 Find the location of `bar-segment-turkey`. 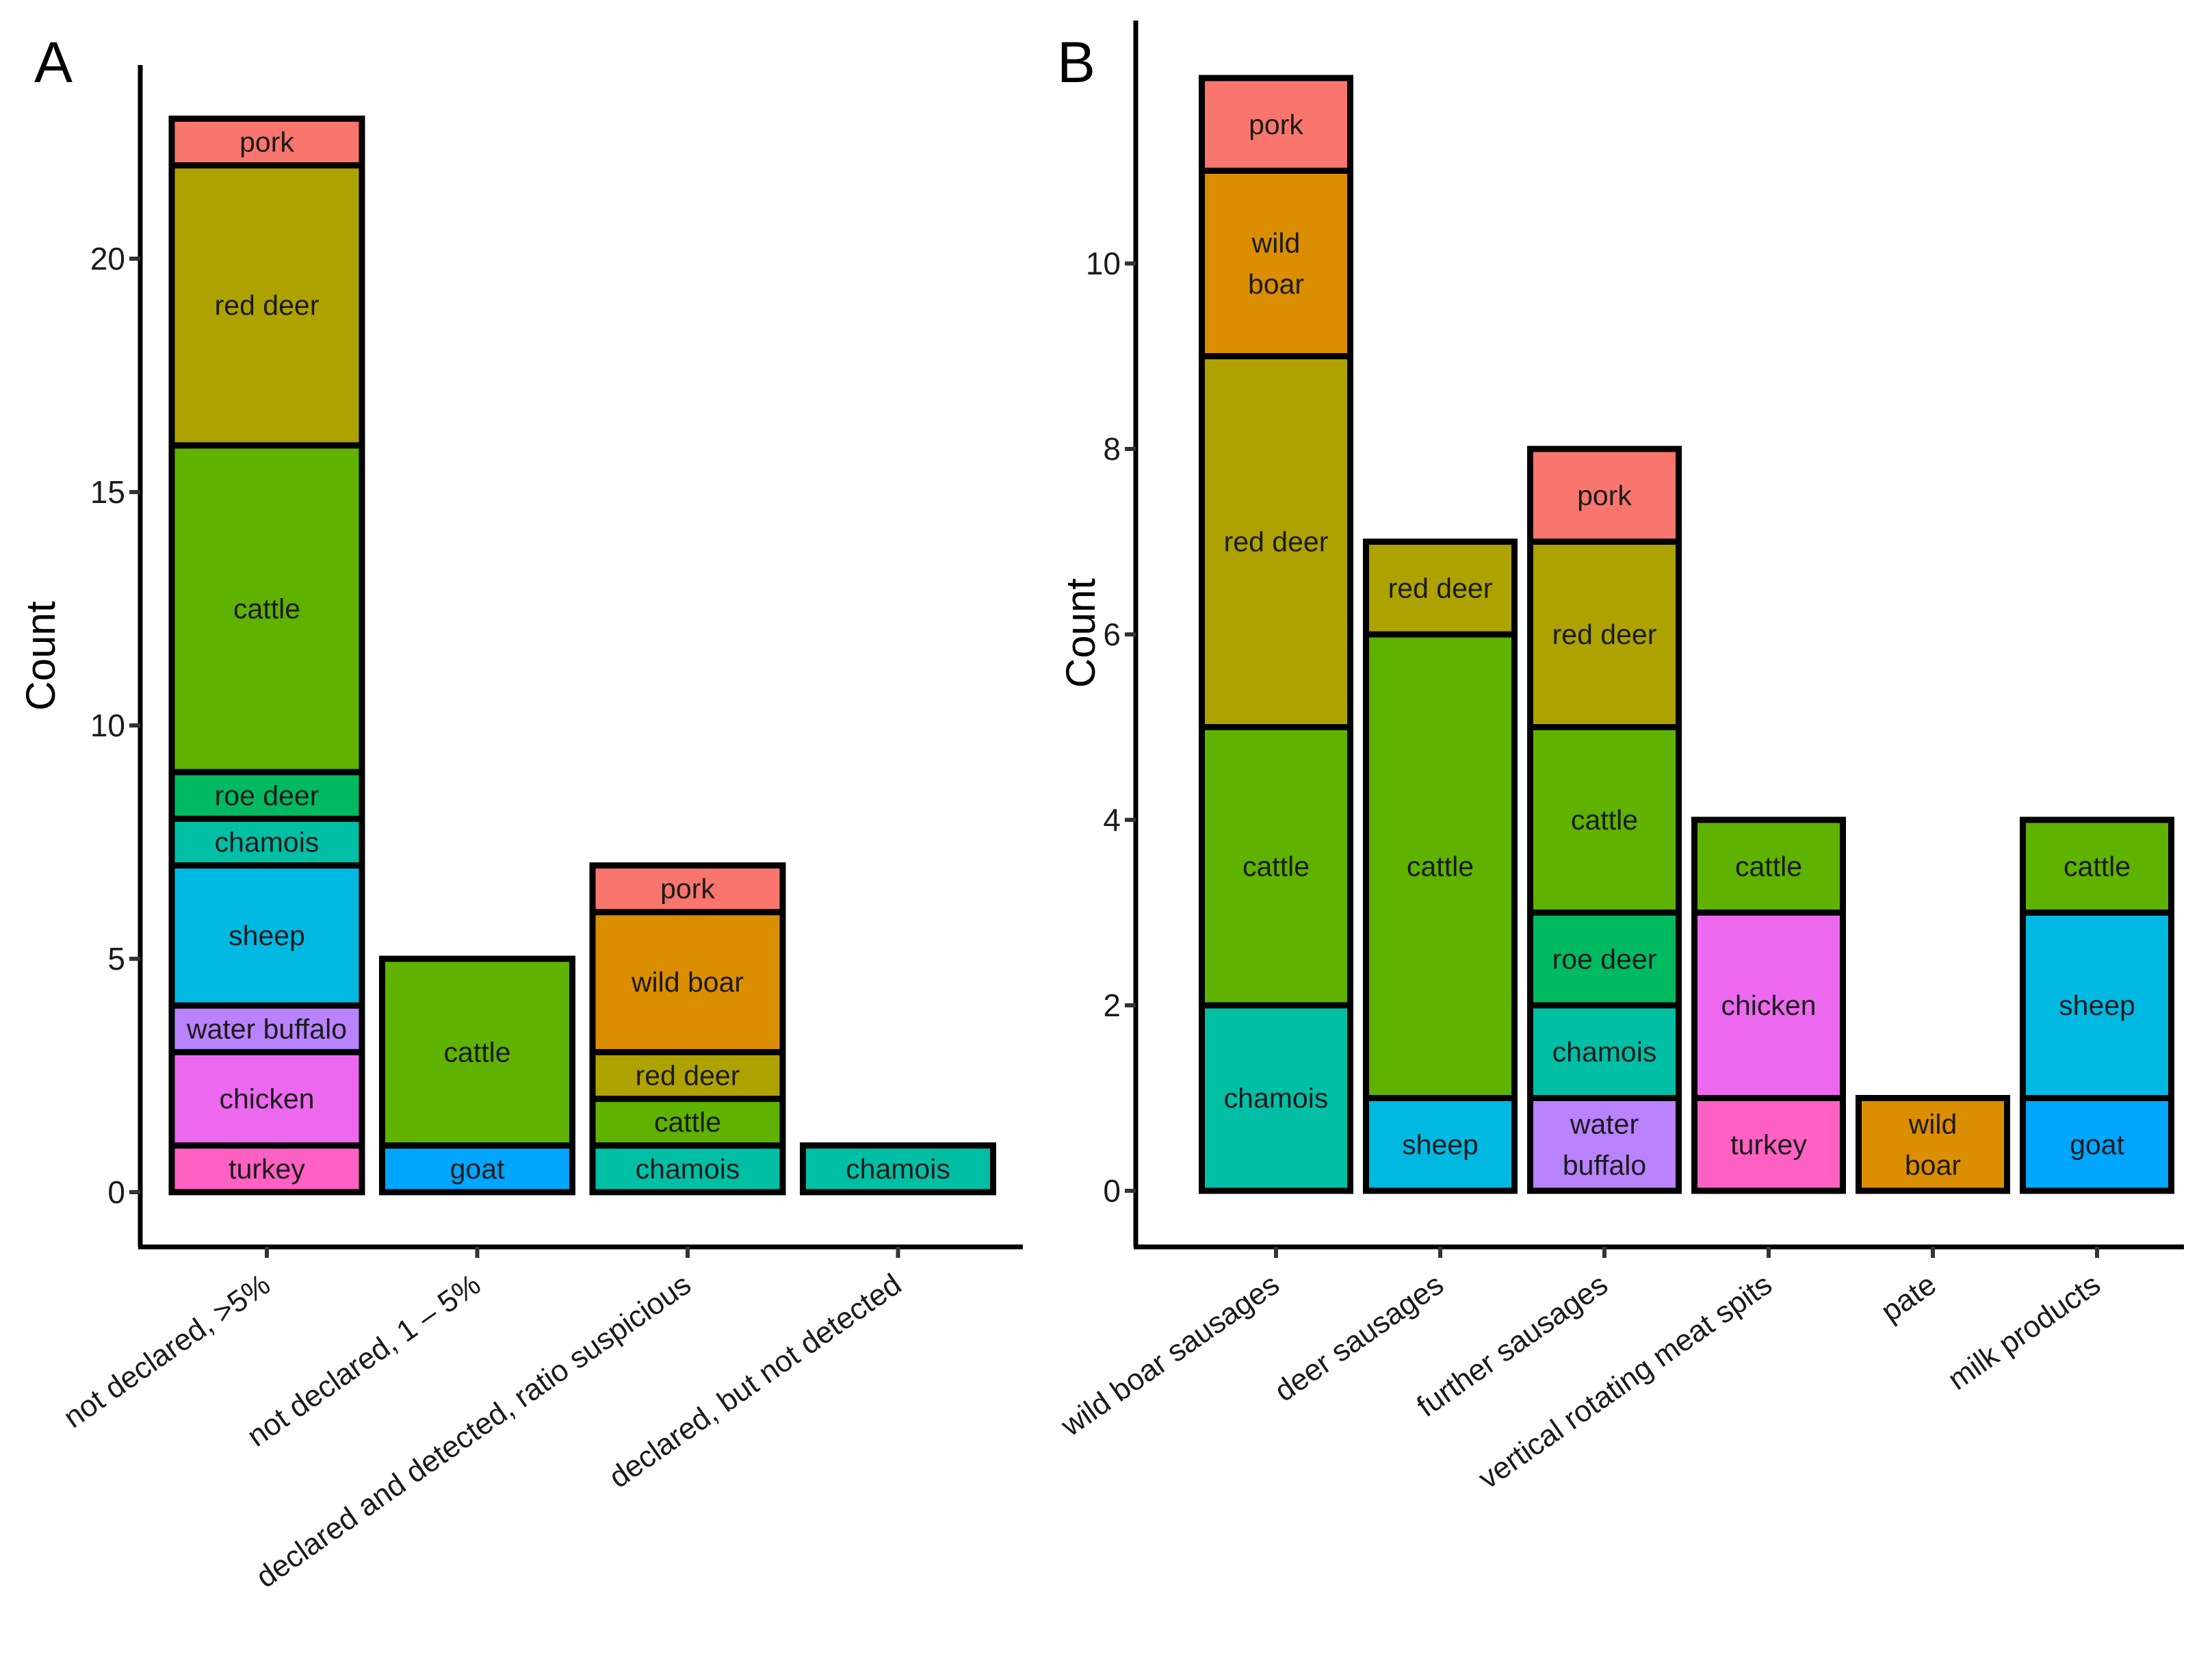

bar-segment-turkey is located at coordinates (1768, 1145).